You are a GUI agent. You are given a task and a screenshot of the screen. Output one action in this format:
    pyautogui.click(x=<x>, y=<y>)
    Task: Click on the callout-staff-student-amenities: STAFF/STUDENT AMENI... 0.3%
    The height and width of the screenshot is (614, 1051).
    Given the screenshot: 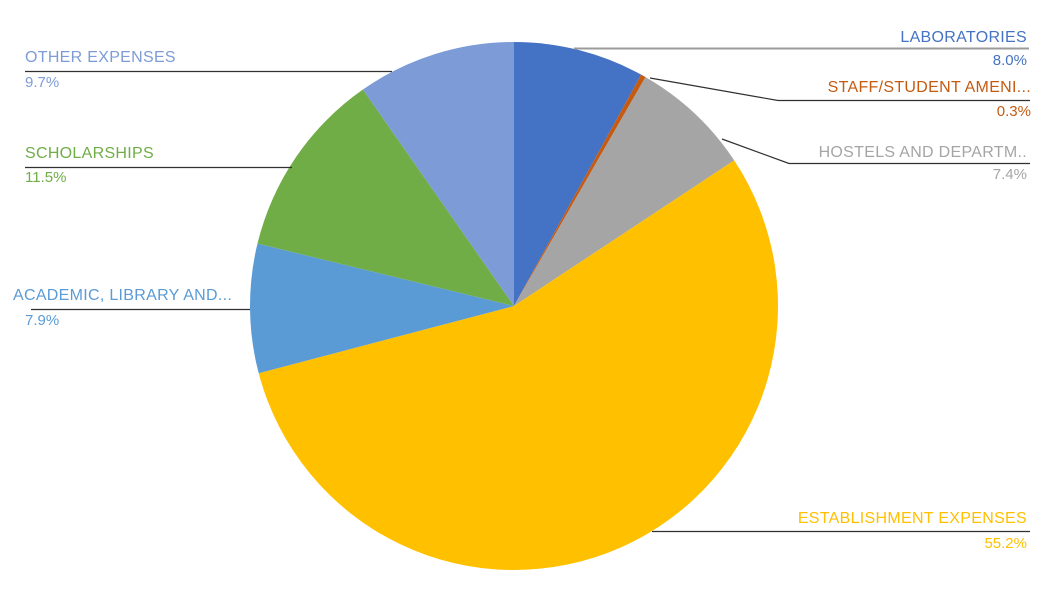 What is the action you would take?
    pyautogui.click(x=929, y=99)
    